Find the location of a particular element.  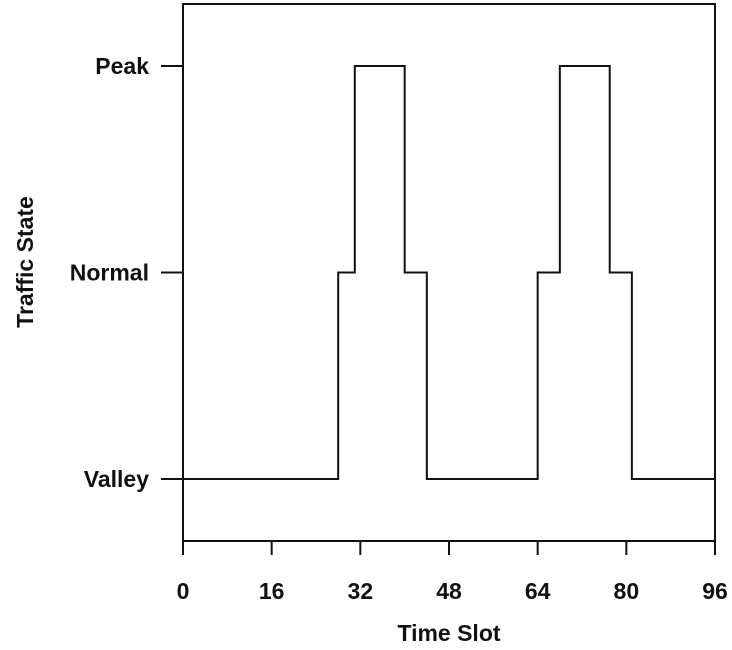

x-tick-label: 16 is located at coordinates (272, 591).